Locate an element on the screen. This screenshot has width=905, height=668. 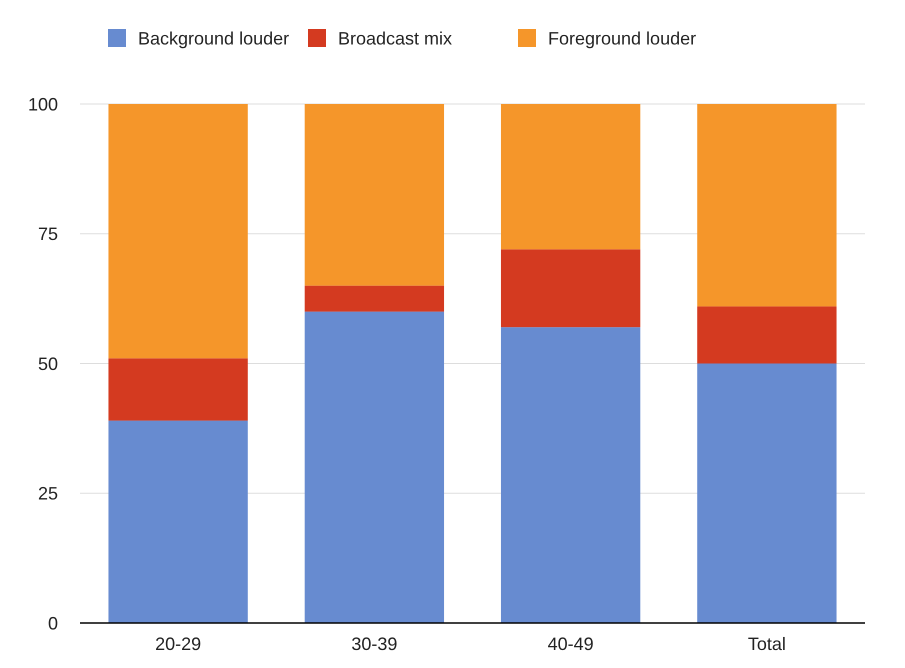
legend-label: Foreground louder is located at coordinates (622, 38).